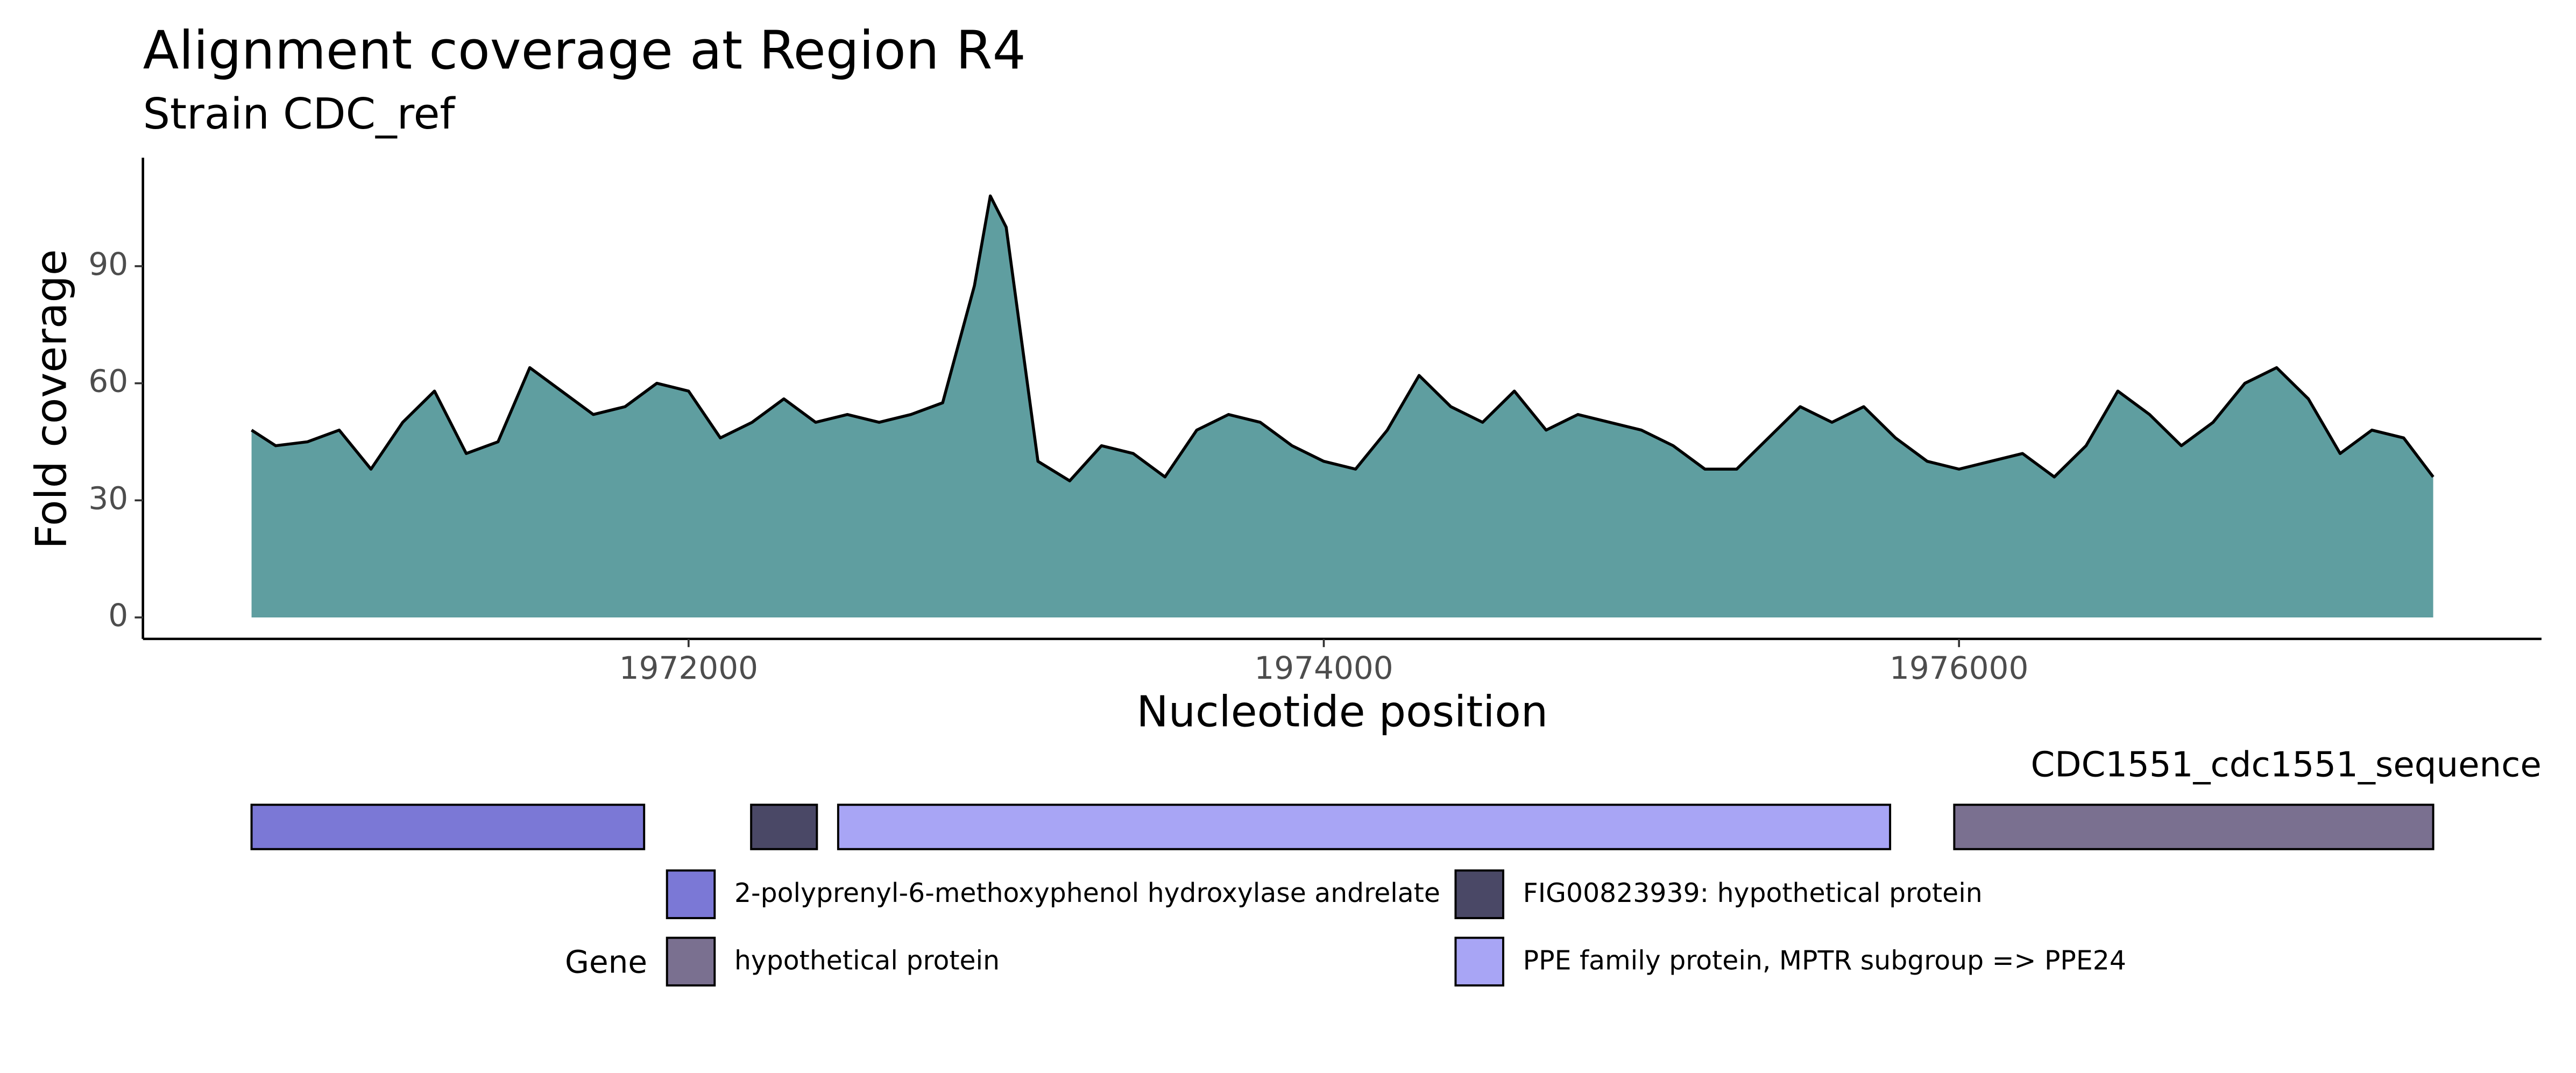 The image size is (2576, 1073). I want to click on y-tick-label: 90, so click(108, 264).